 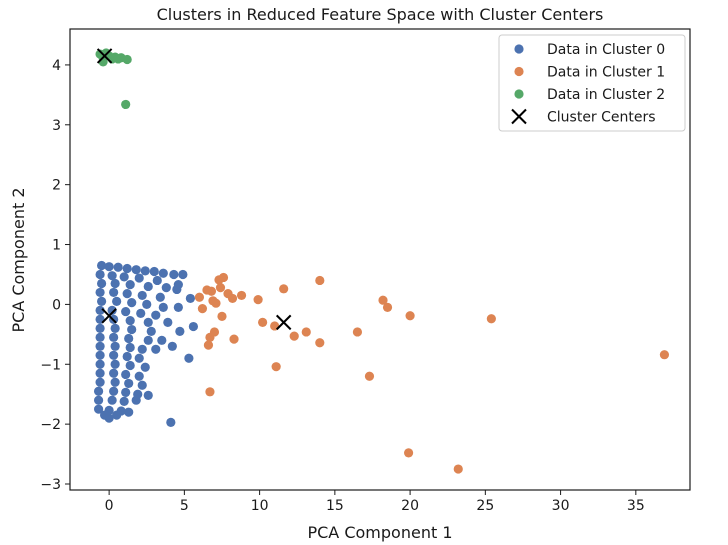 What do you see at coordinates (50, 365) in the screenshot?
I see `y-tick-label: −1` at bounding box center [50, 365].